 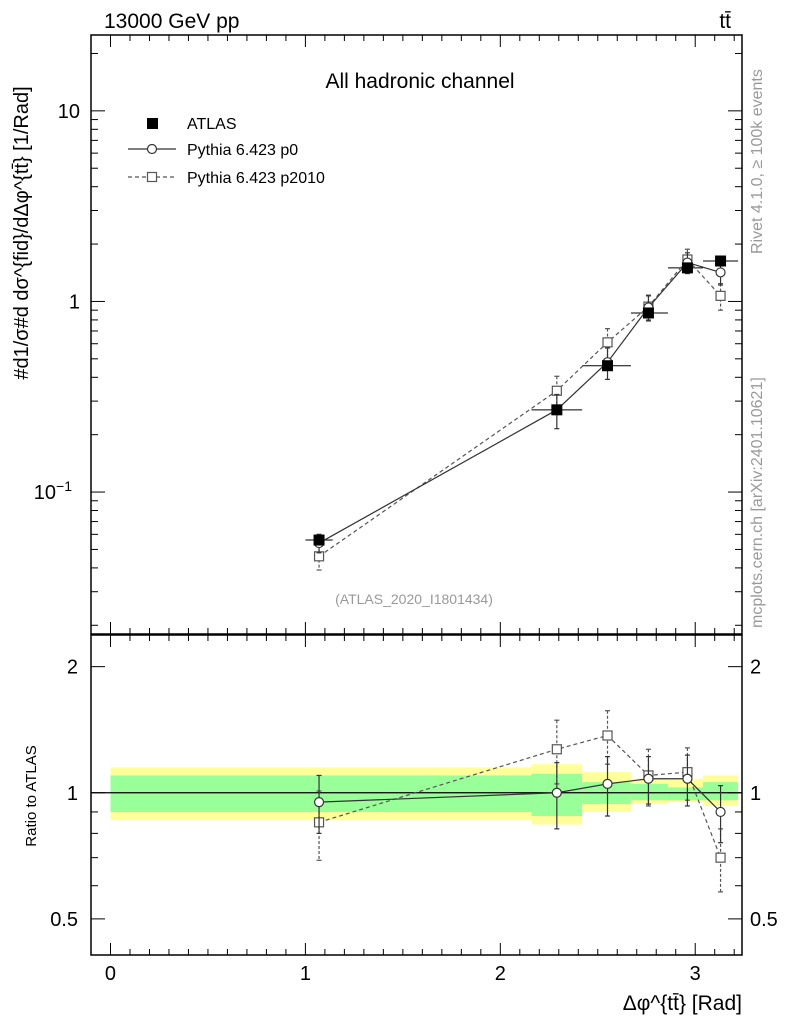 I want to click on ratio-p0-line, so click(x=520, y=795).